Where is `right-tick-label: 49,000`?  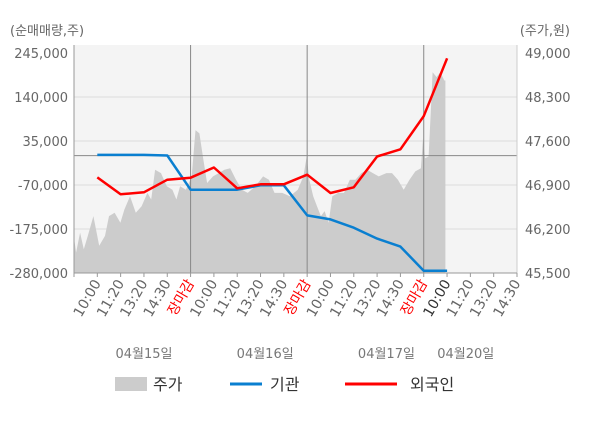
right-tick-label: 49,000 is located at coordinates (548, 54).